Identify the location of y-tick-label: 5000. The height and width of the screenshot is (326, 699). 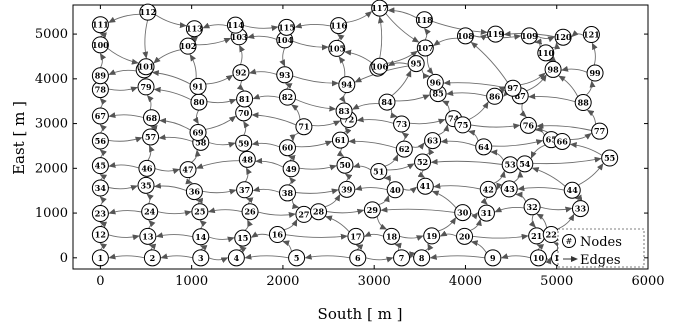
(51, 34).